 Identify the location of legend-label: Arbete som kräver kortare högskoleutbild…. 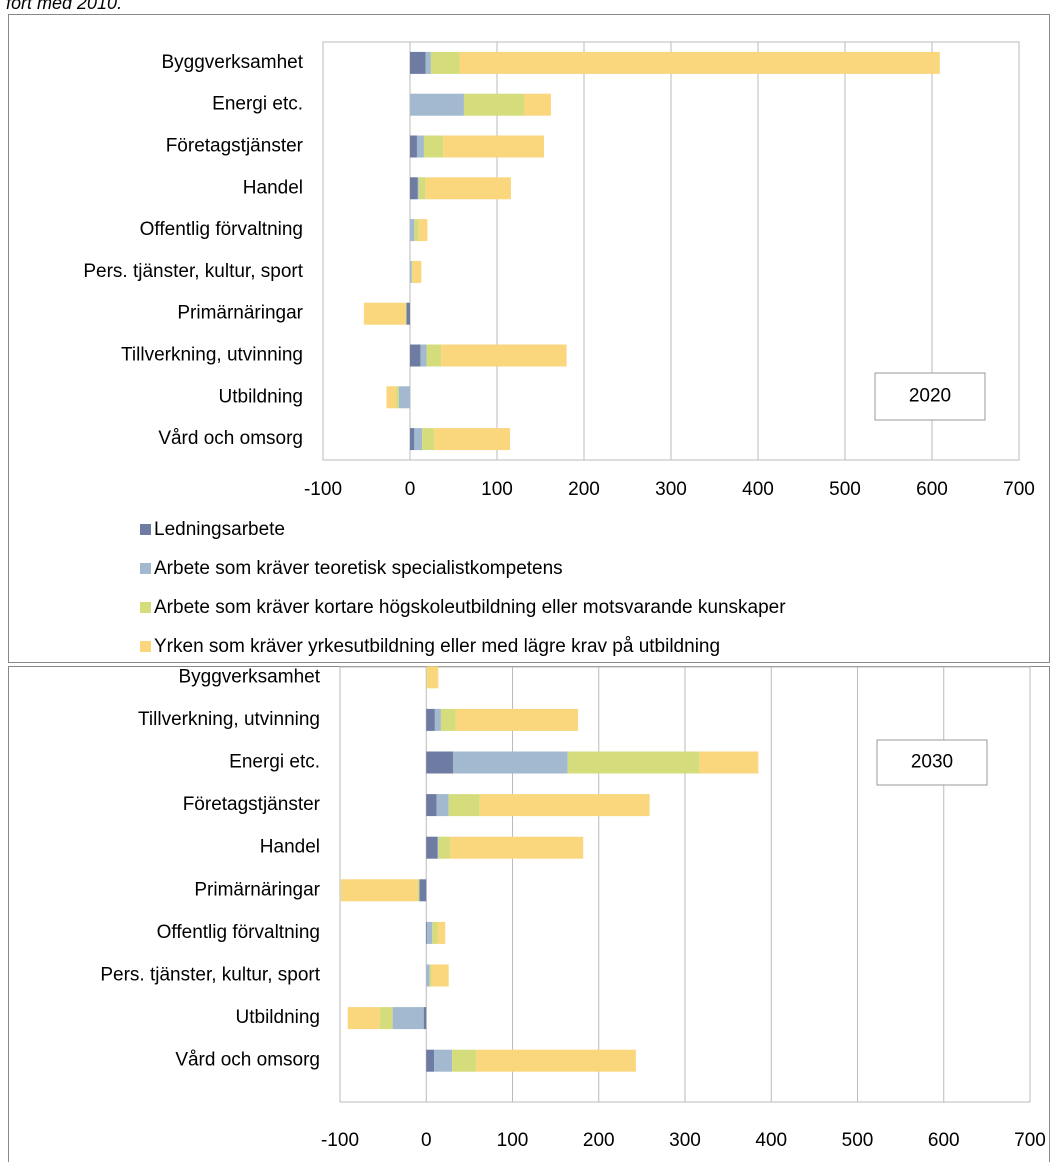
(470, 607).